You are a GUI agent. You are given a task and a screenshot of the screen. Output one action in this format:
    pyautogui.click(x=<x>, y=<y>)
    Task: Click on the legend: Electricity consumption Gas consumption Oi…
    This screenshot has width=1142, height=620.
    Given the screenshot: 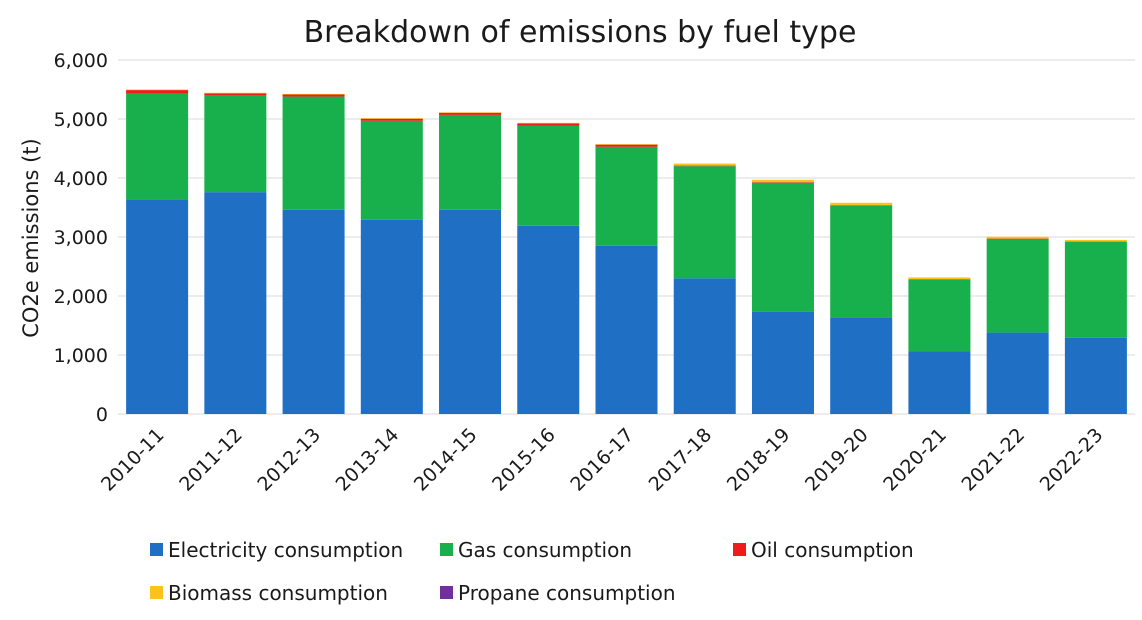 What is the action you would take?
    pyautogui.click(x=532, y=571)
    